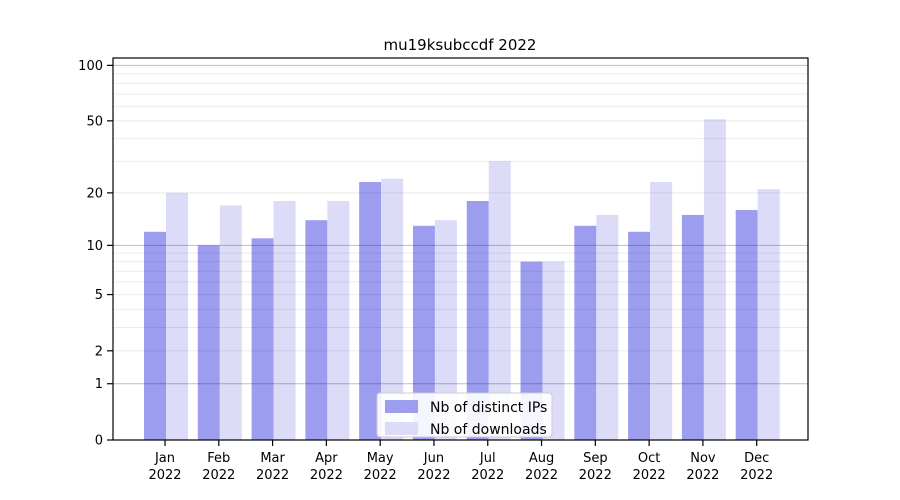 The height and width of the screenshot is (500, 900). I want to click on bar-nb-of-distinct-ips-mar, so click(262, 339).